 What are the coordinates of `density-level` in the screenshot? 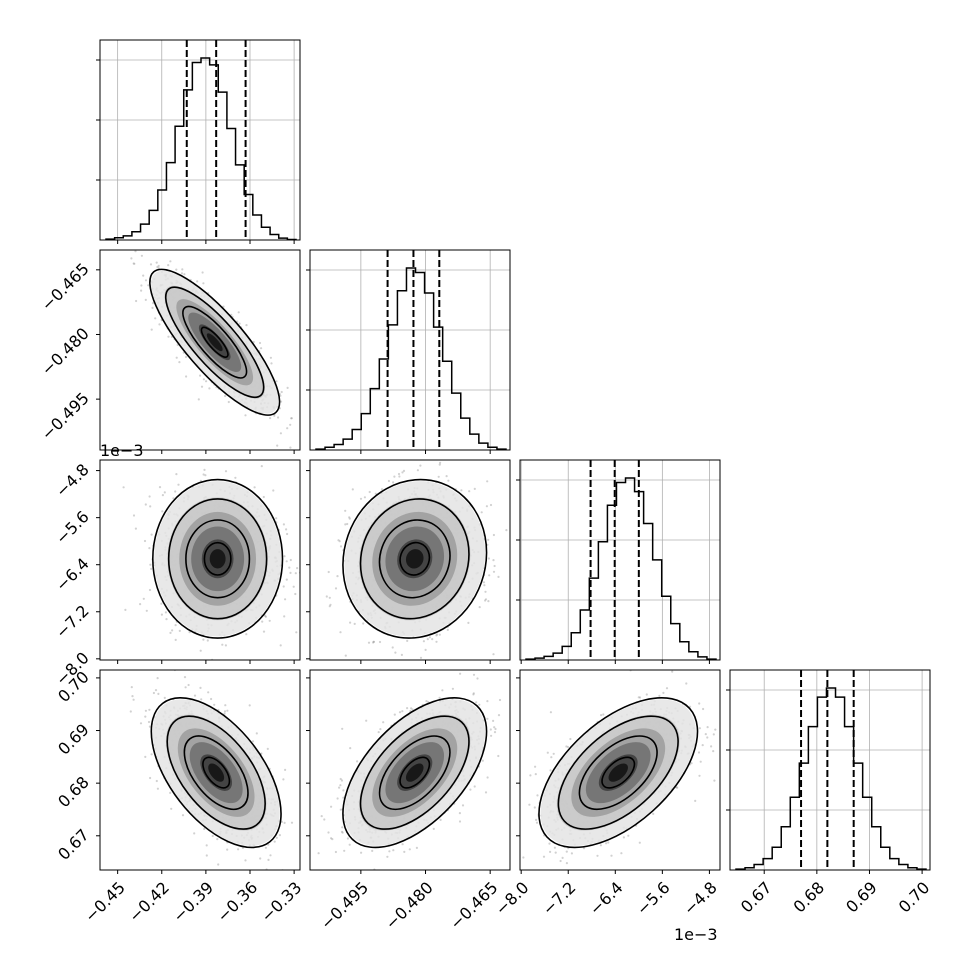 It's located at (414, 559).